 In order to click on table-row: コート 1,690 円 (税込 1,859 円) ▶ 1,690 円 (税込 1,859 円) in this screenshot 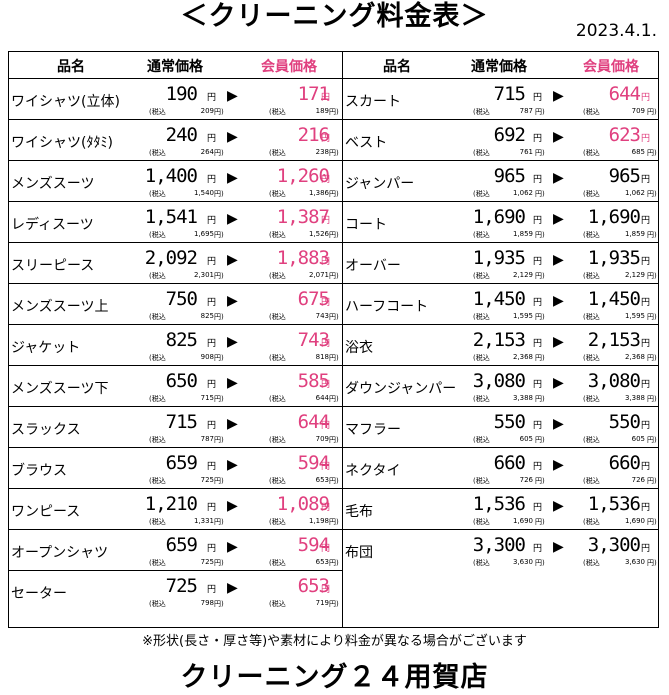, I will do `click(500, 222)`.